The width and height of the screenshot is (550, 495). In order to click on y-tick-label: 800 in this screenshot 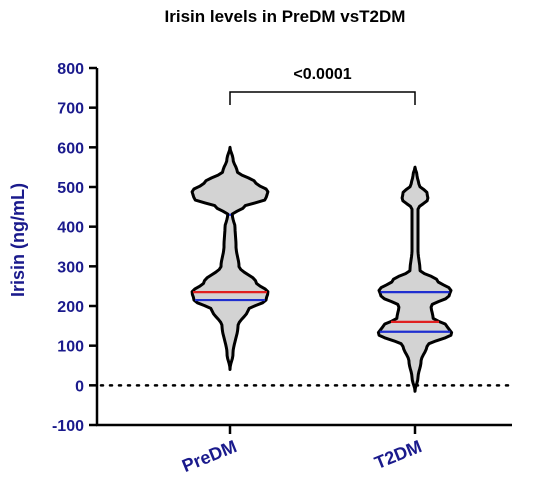, I will do `click(70, 69)`.